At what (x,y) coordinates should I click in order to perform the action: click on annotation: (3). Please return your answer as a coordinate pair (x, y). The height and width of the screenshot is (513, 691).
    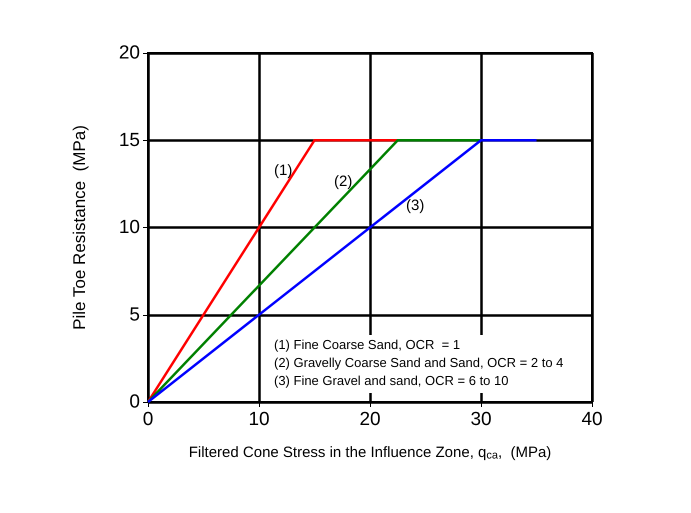
    Looking at the image, I should click on (415, 205).